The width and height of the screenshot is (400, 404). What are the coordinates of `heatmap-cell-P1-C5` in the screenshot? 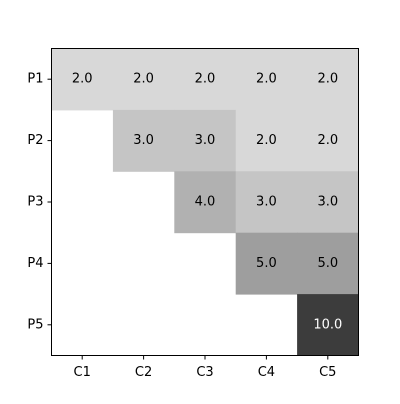 It's located at (328, 79).